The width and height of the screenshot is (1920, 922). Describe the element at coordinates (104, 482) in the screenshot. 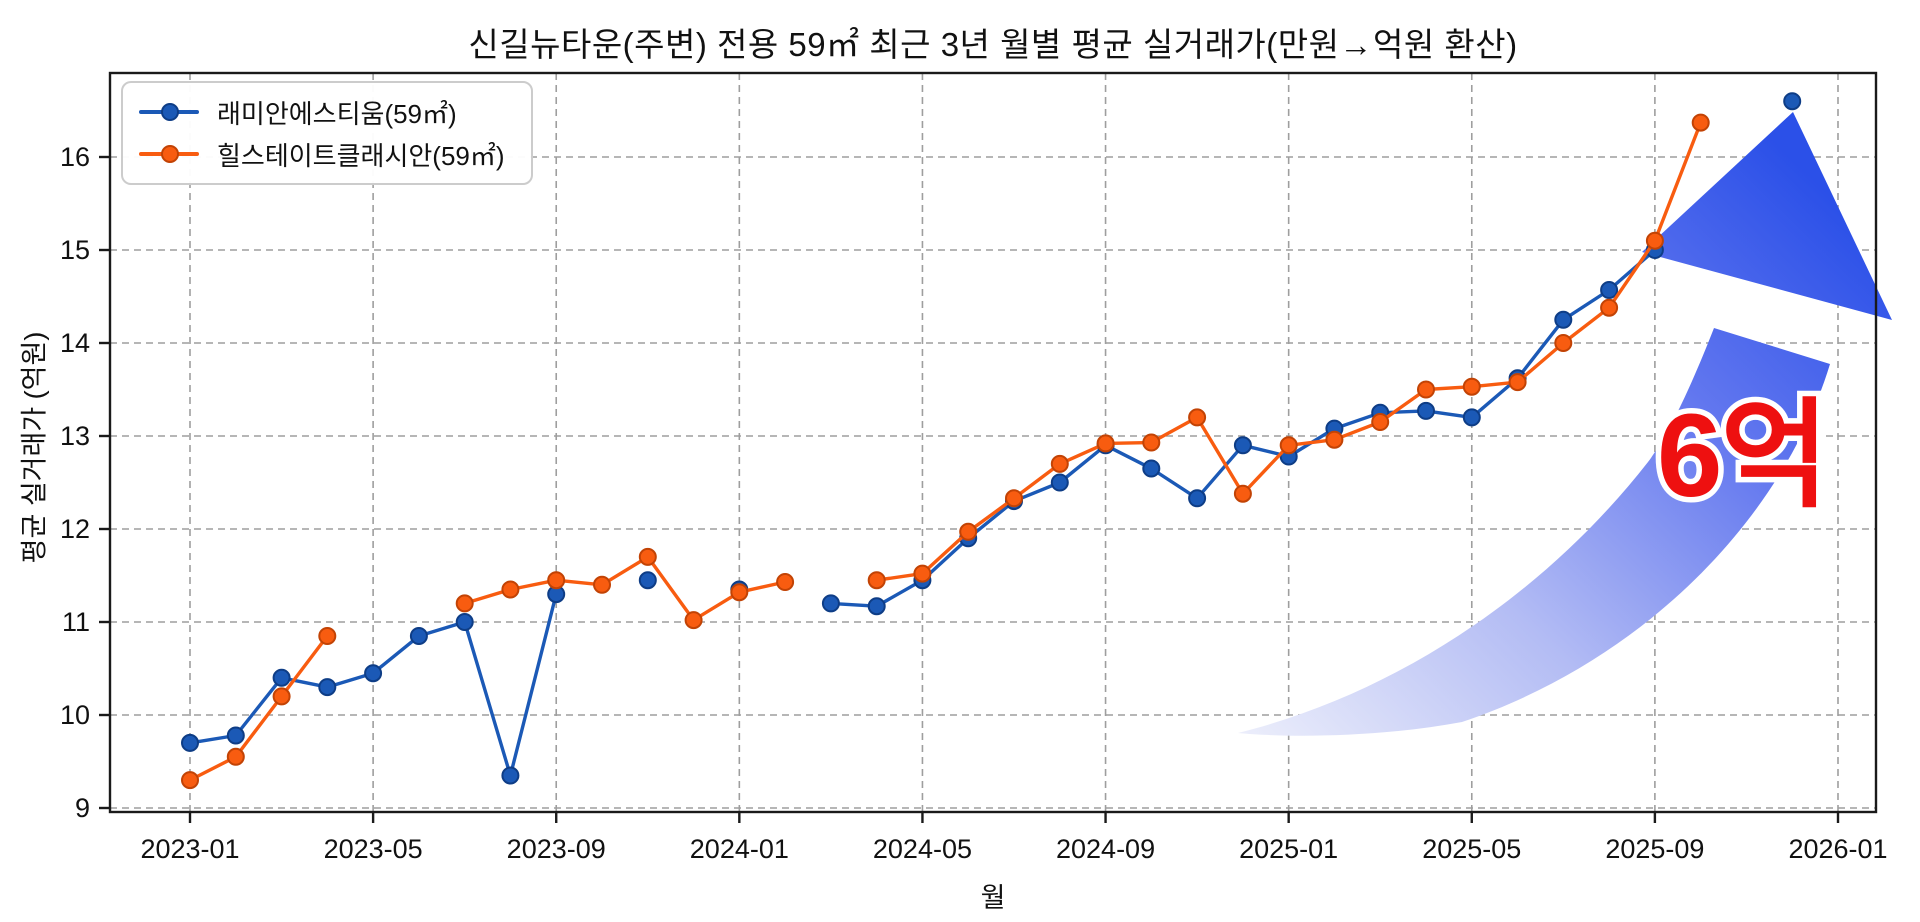

I see `y-ticks` at that location.